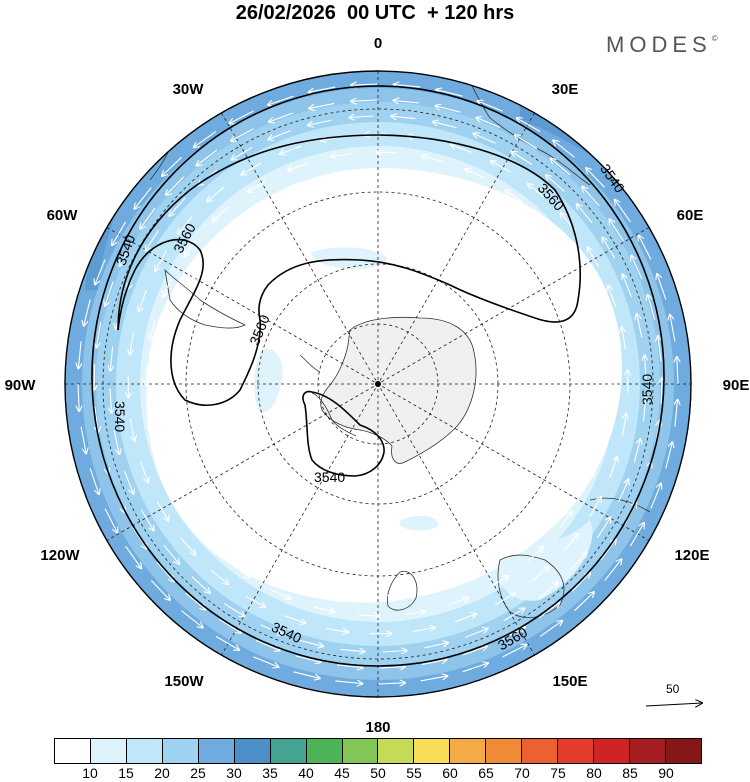 This screenshot has height=782, width=750. Describe the element at coordinates (205, 298) in the screenshot. I see `south-america` at that location.